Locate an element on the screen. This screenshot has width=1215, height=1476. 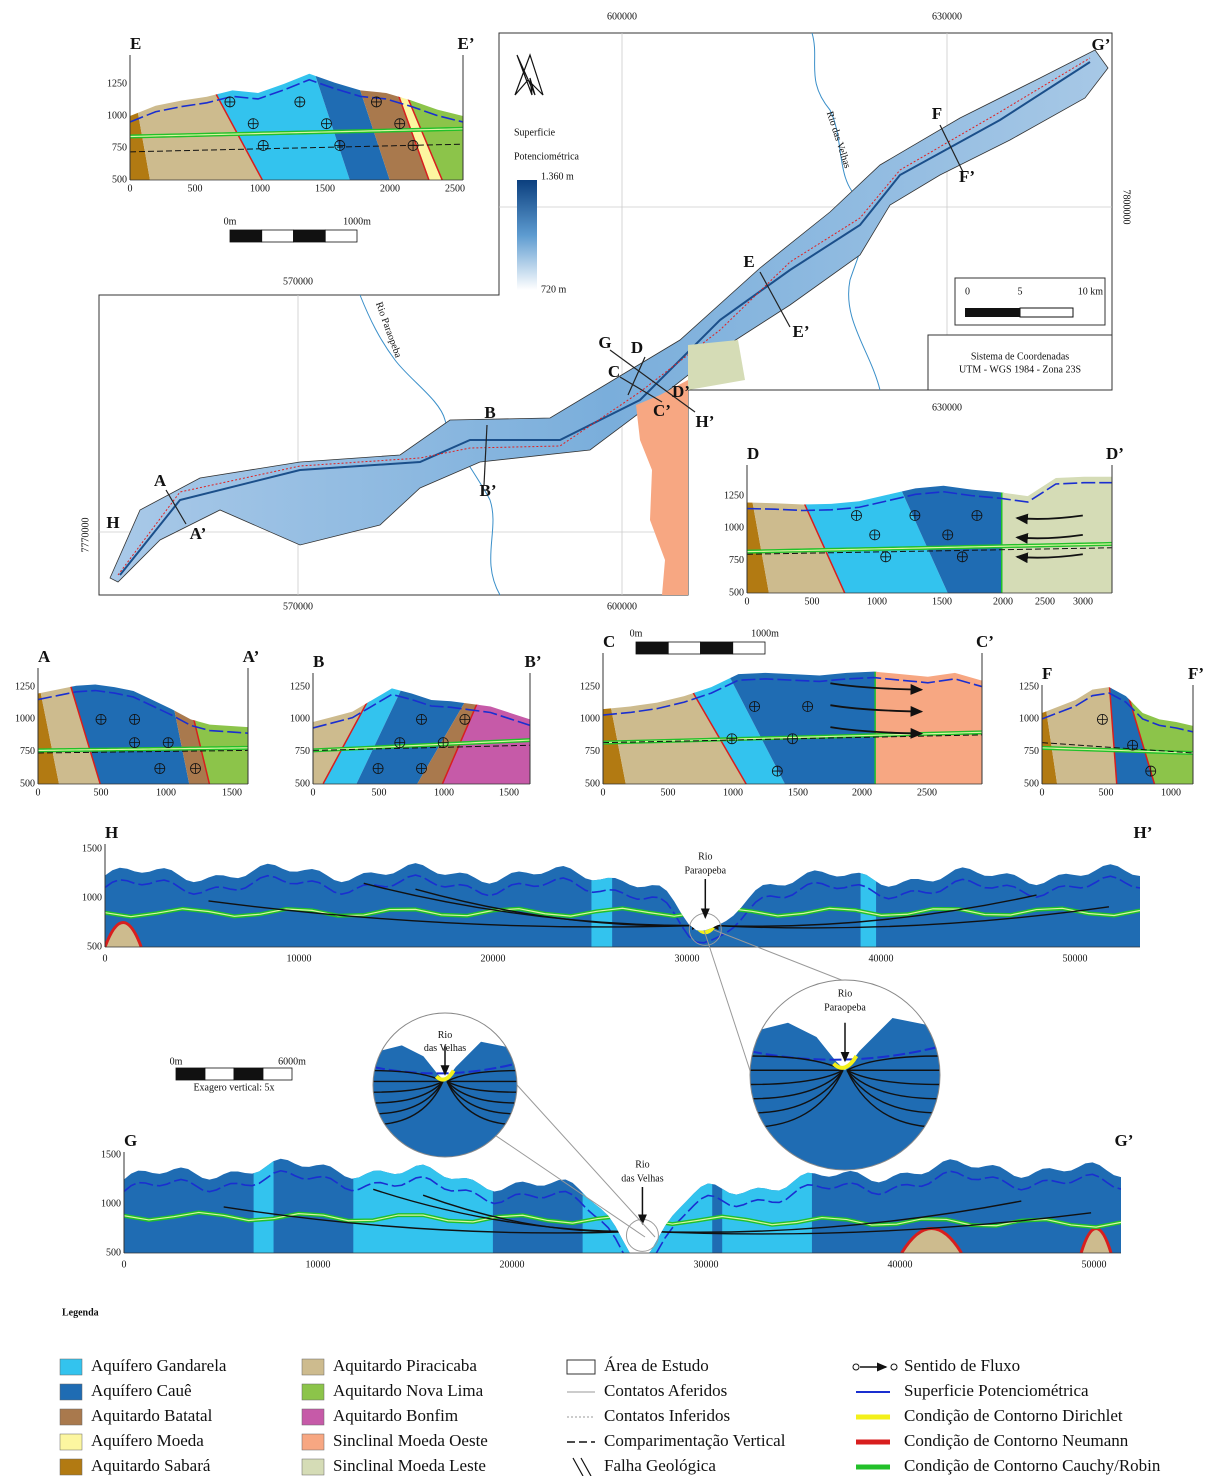
y-tick-label: 500 is located at coordinates (1031, 783).